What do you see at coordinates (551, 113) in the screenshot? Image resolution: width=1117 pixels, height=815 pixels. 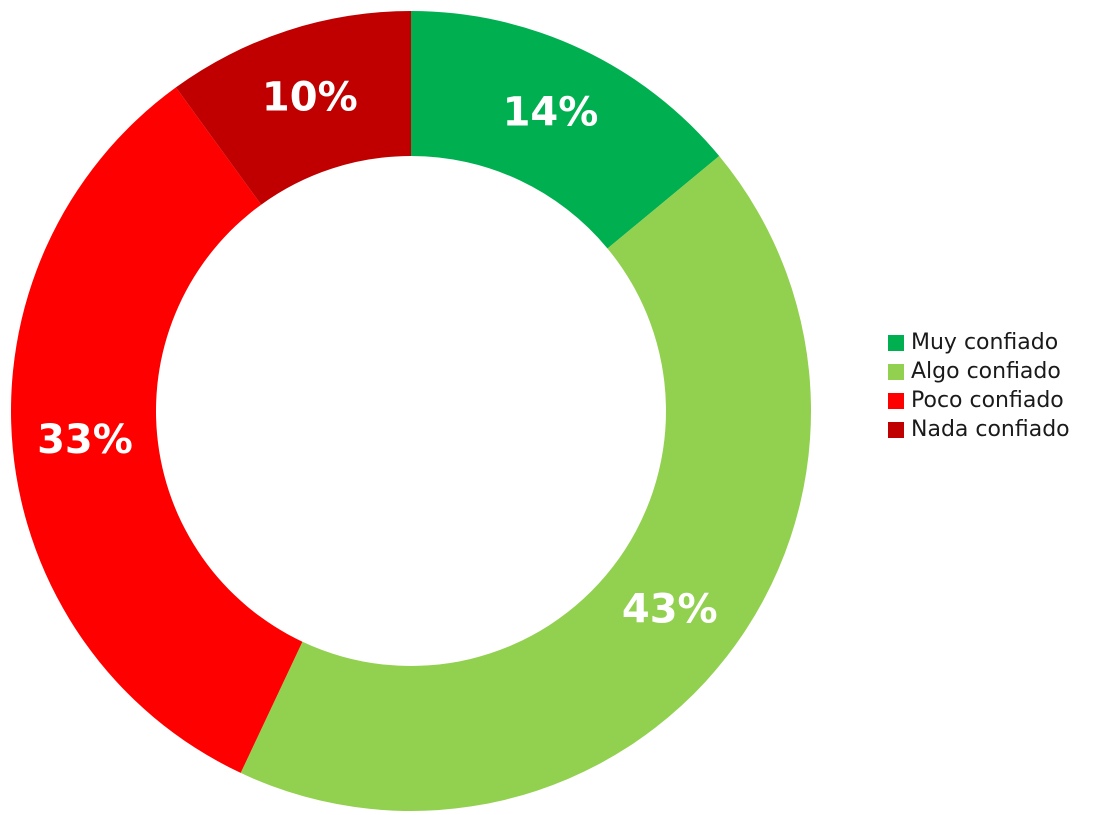 I see `data-label: 14%` at bounding box center [551, 113].